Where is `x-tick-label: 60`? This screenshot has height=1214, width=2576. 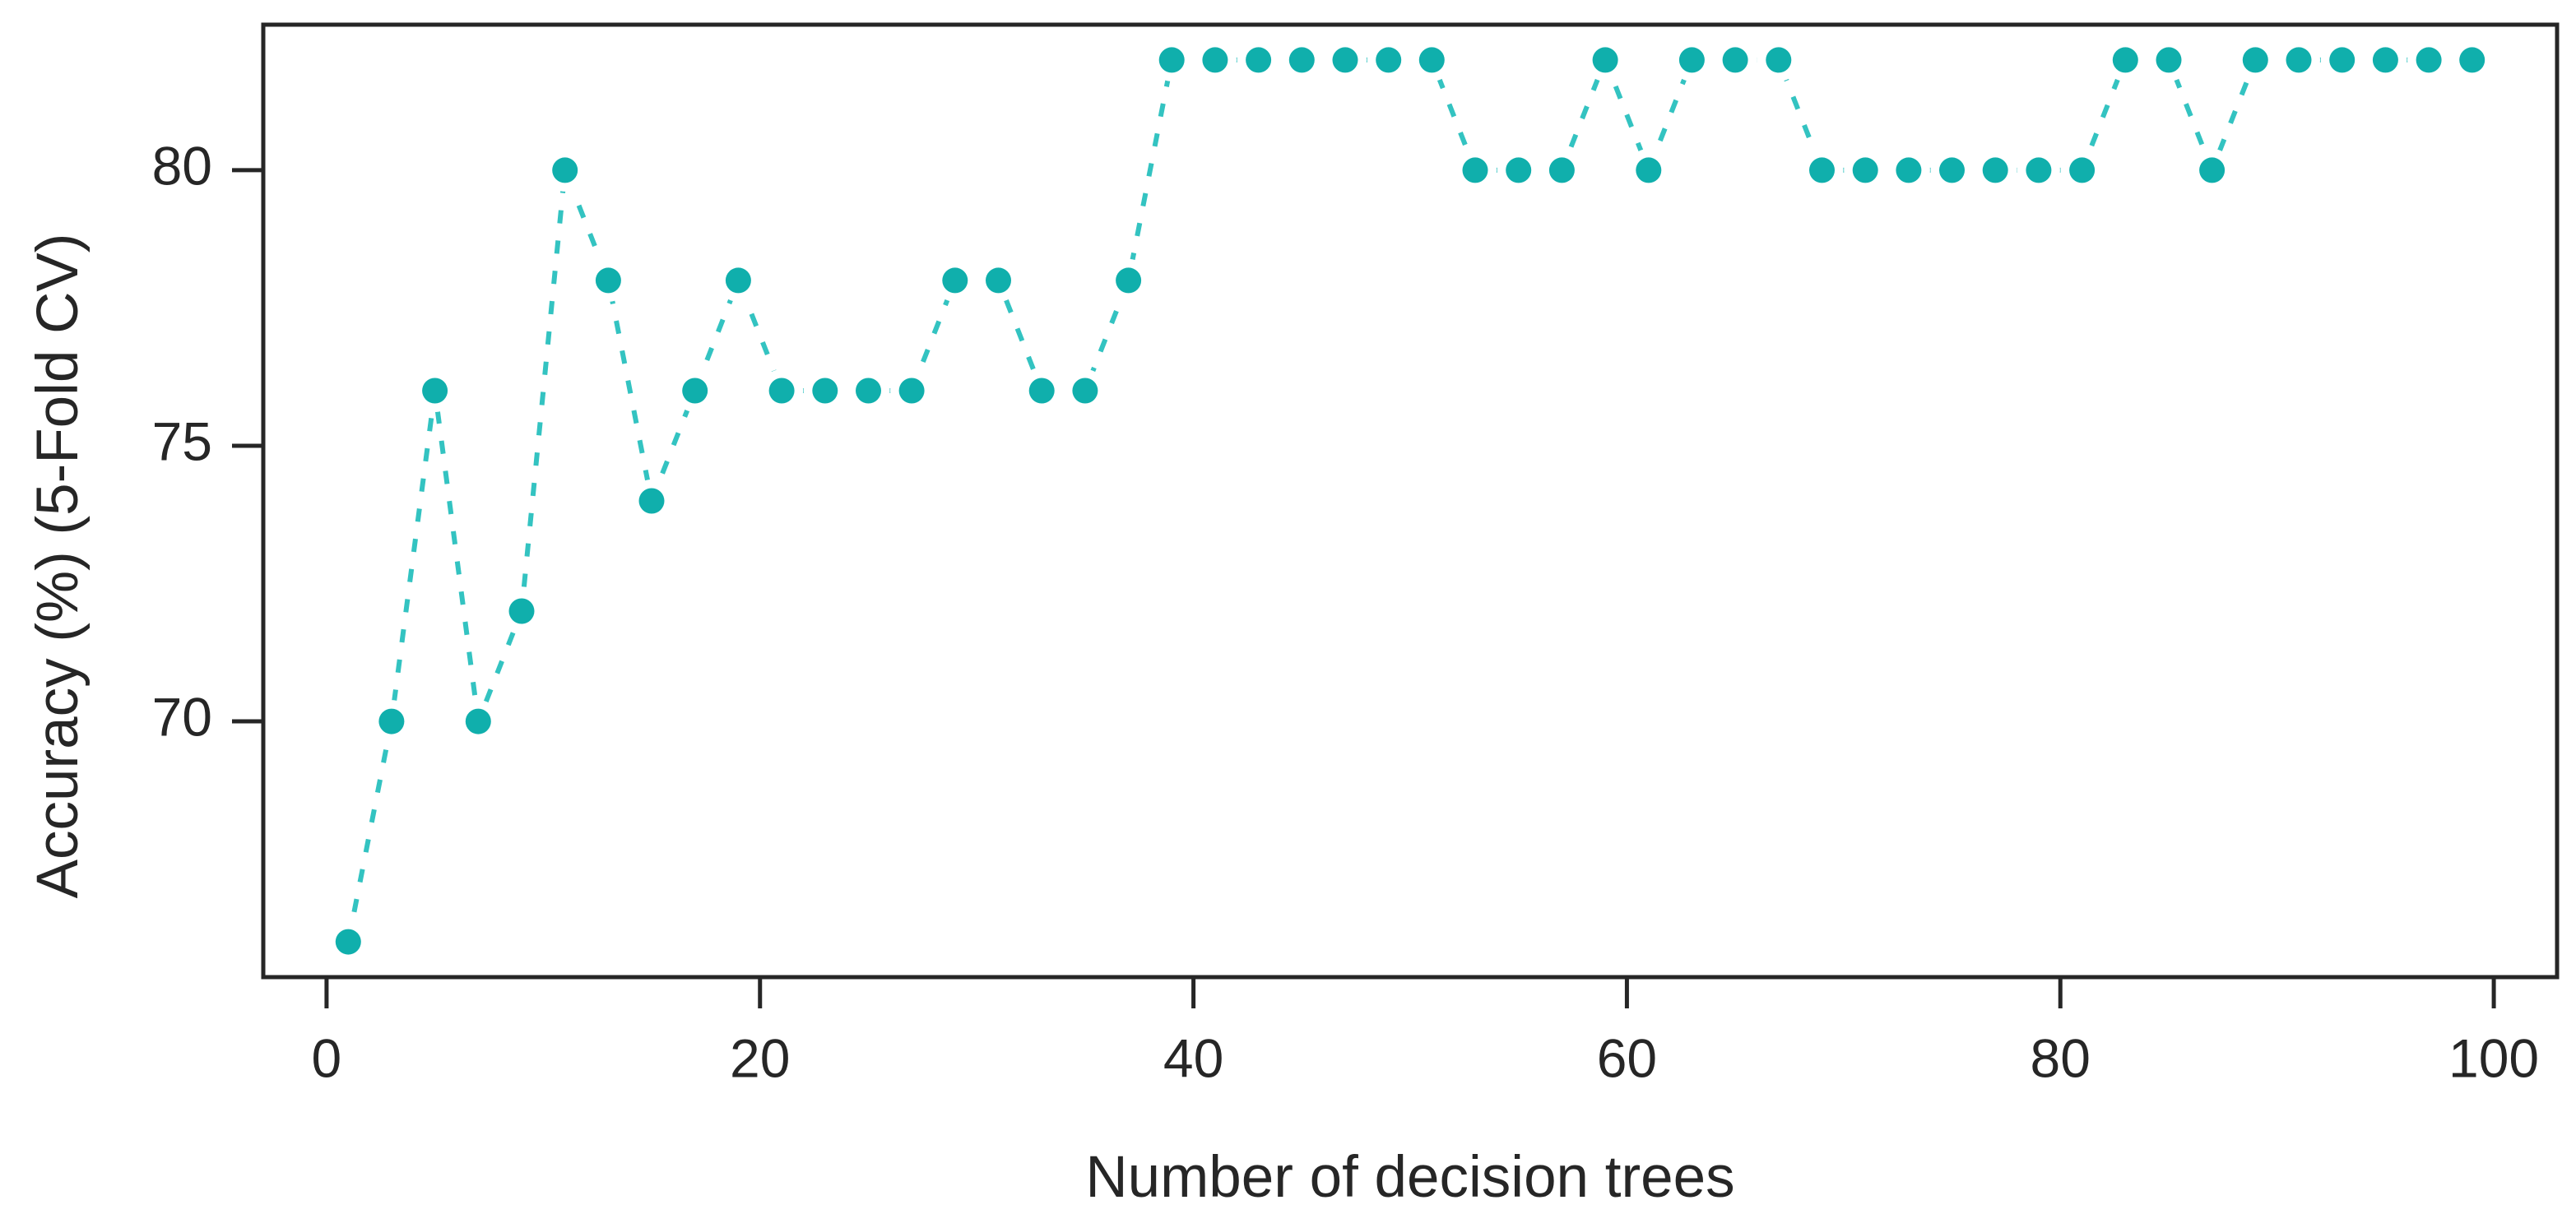
x-tick-label: 60 is located at coordinates (1627, 1057).